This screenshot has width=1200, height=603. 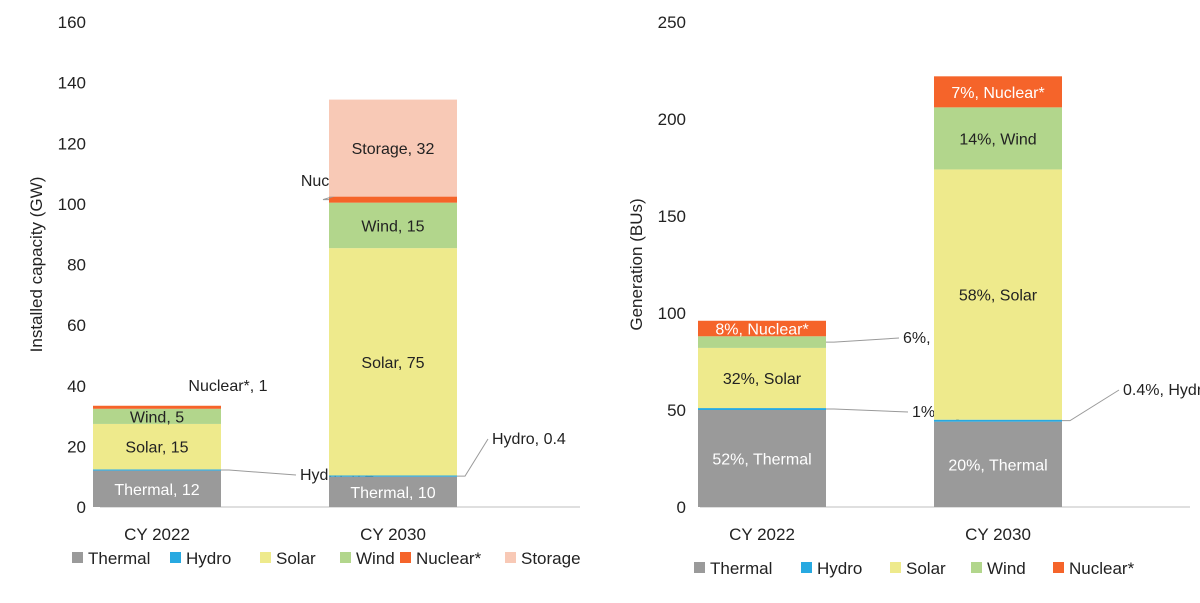 I want to click on capacity-data-label: Thermal, 12, so click(x=156, y=490).